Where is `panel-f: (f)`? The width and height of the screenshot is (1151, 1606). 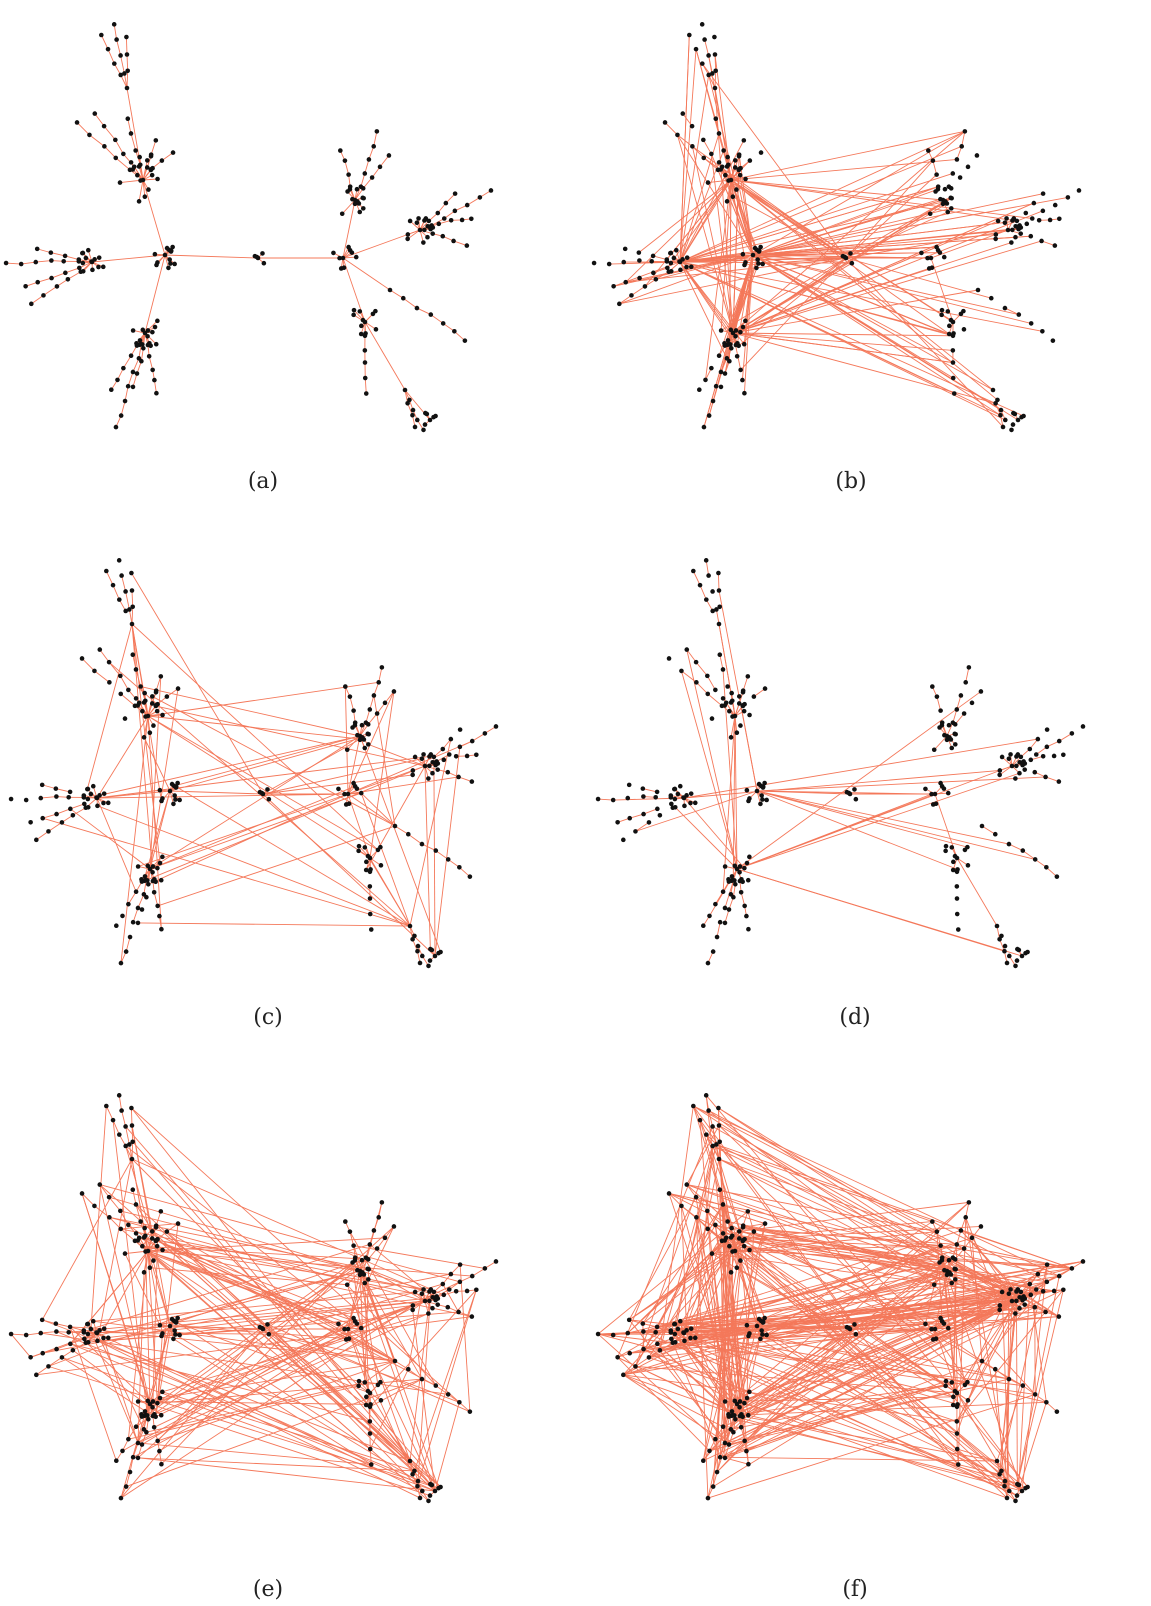 panel-f: (f) is located at coordinates (840, 1347).